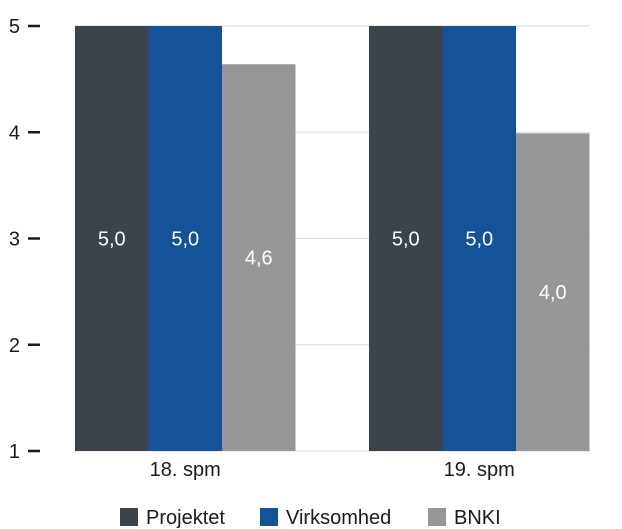 Image resolution: width=622 pixels, height=529 pixels. Describe the element at coordinates (14, 240) in the screenshot. I see `y-tick-label: 3` at that location.